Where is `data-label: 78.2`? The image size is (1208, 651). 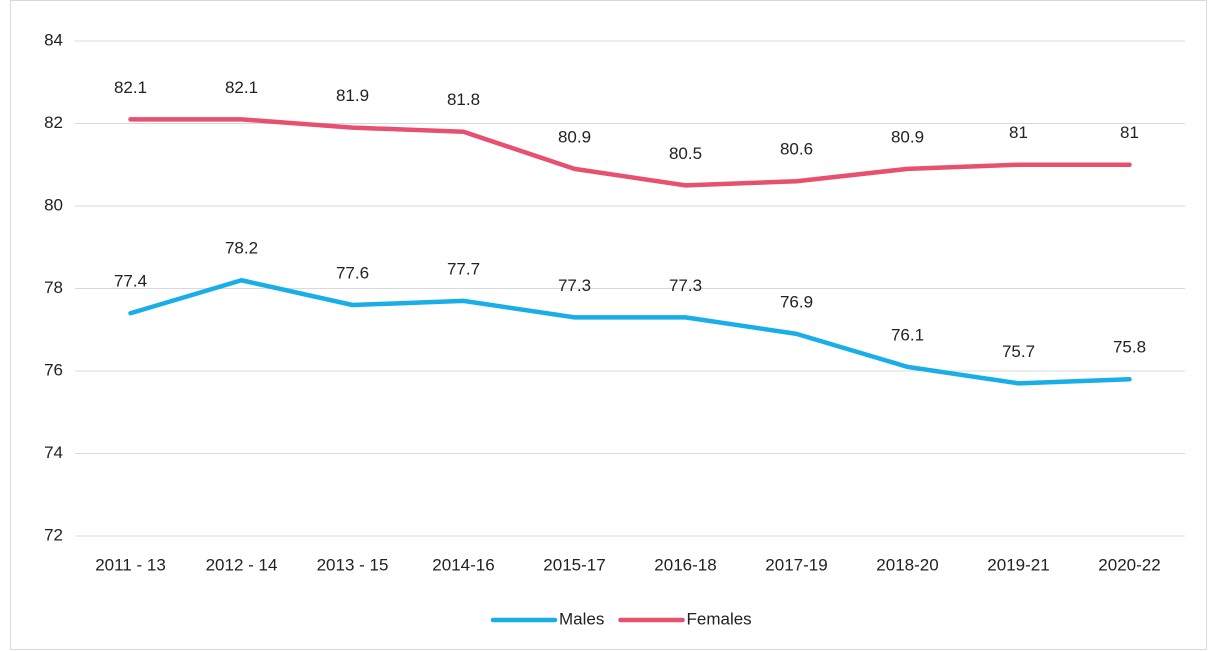
data-label: 78.2 is located at coordinates (241, 248).